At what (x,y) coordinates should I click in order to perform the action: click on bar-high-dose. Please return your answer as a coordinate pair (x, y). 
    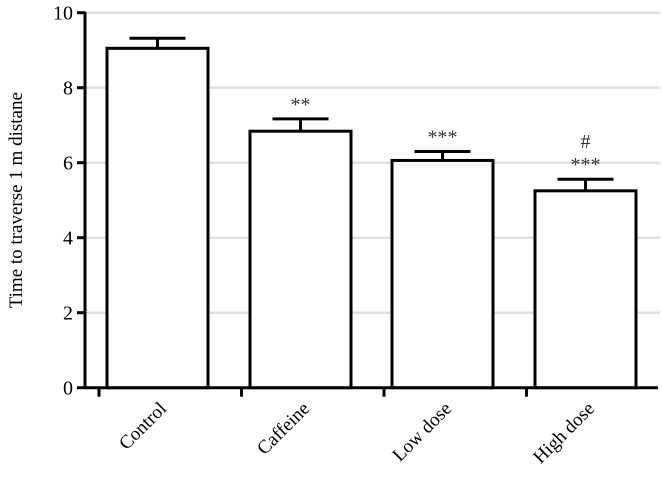
    Looking at the image, I should click on (585, 289).